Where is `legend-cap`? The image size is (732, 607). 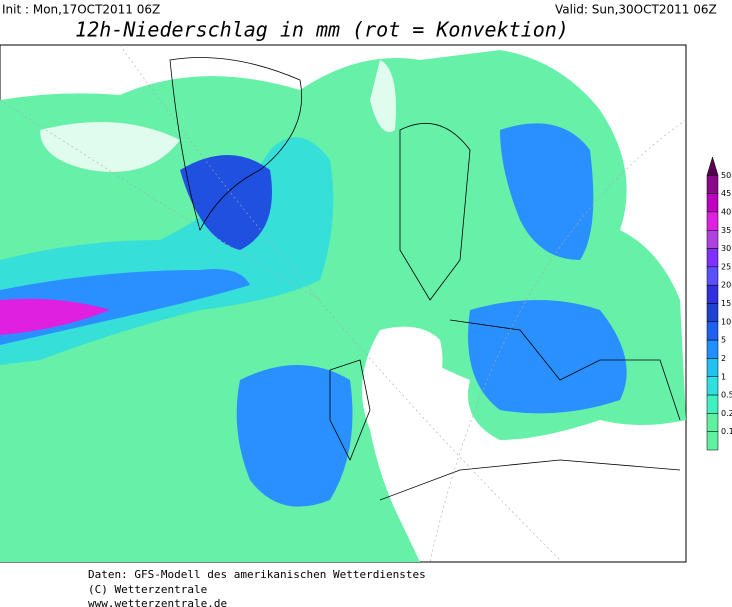
legend-cap is located at coordinates (712, 166).